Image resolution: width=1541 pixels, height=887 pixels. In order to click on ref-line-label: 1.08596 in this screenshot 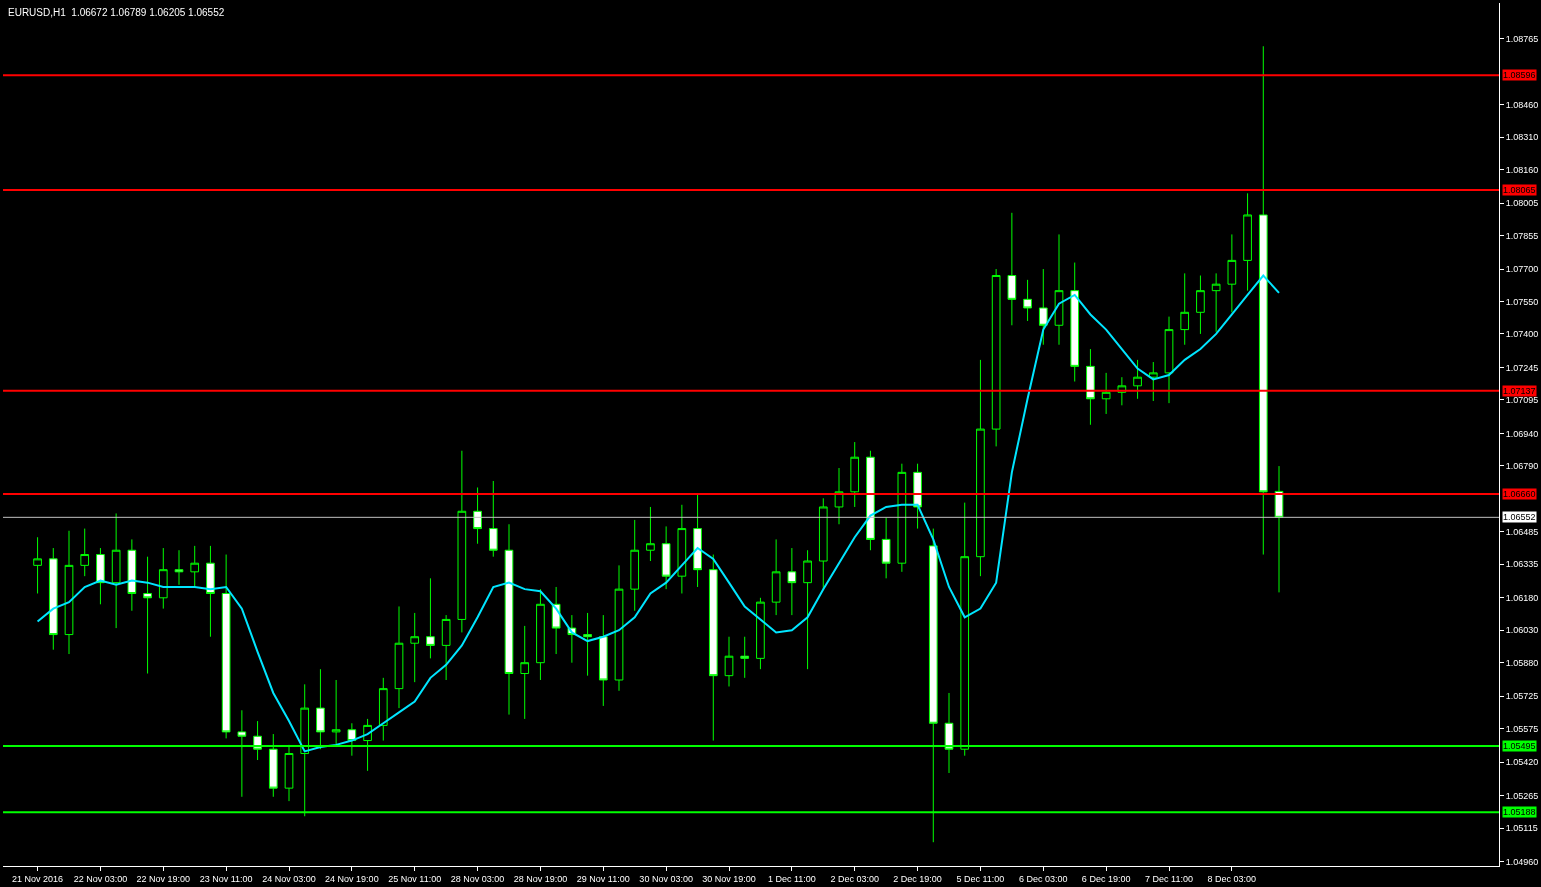, I will do `click(1519, 75)`.